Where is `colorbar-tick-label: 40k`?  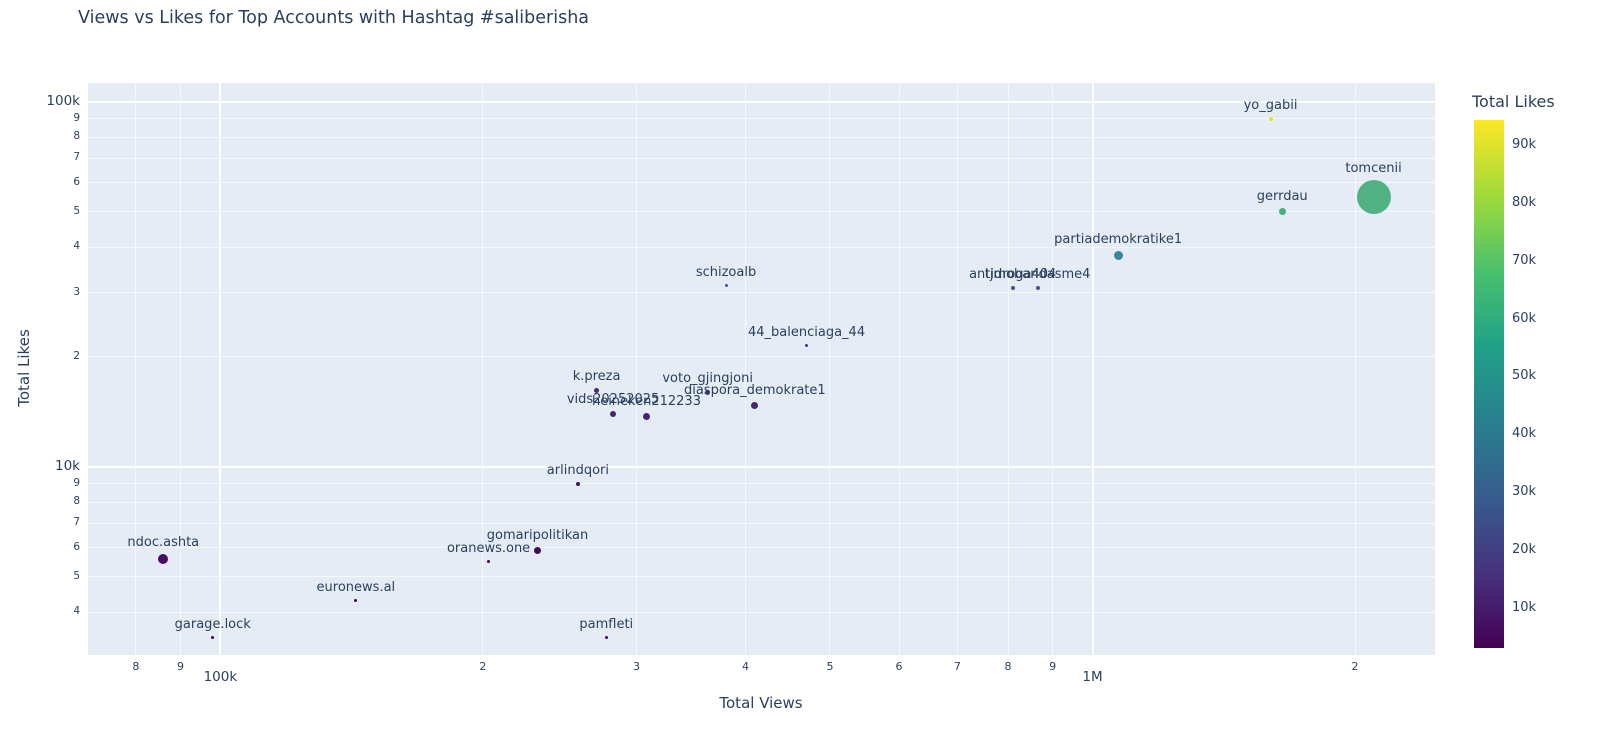
colorbar-tick-label: 40k is located at coordinates (1524, 434).